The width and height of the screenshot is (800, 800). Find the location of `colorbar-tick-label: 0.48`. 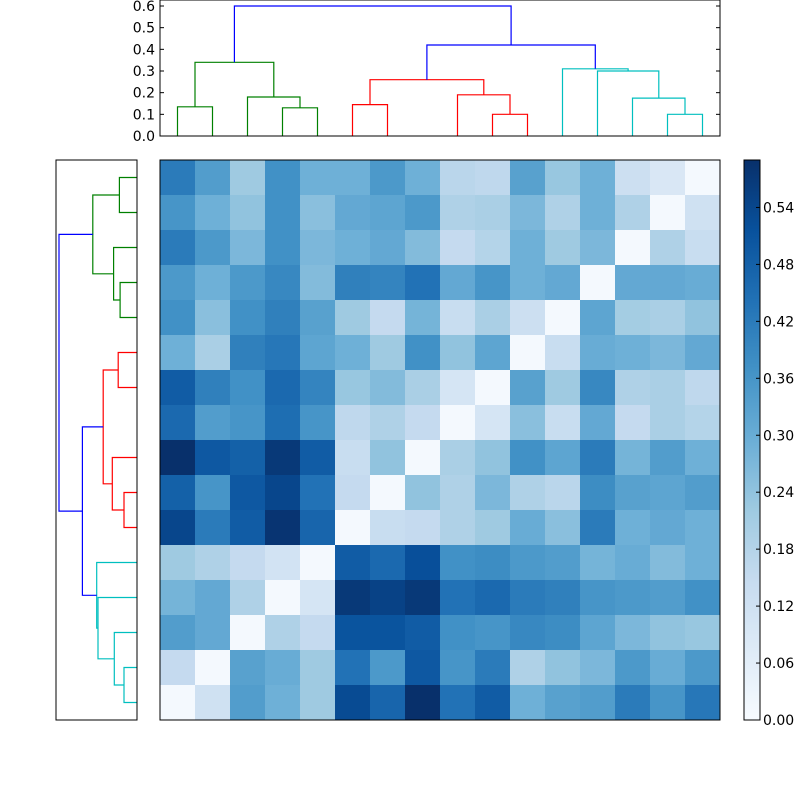

colorbar-tick-label: 0.48 is located at coordinates (778, 265).